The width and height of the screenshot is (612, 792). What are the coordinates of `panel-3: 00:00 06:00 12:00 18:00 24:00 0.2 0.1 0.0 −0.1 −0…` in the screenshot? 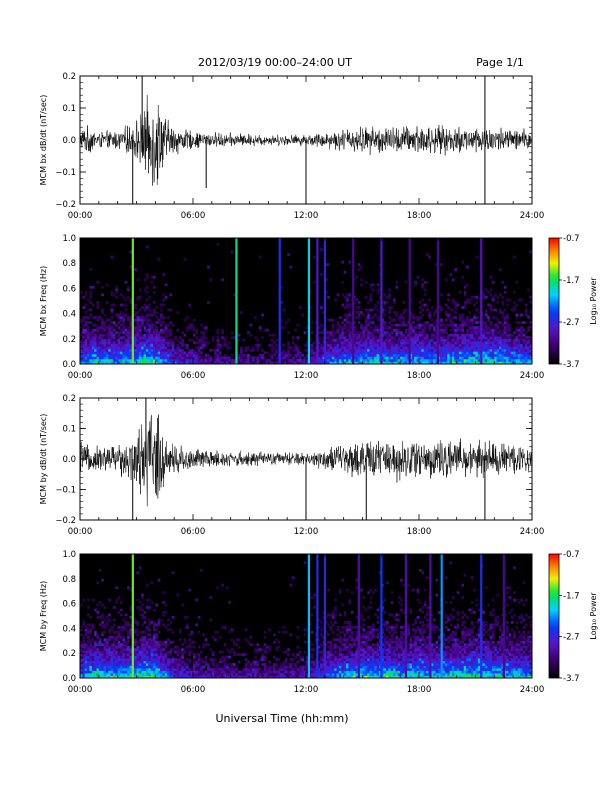 It's located at (291, 465).